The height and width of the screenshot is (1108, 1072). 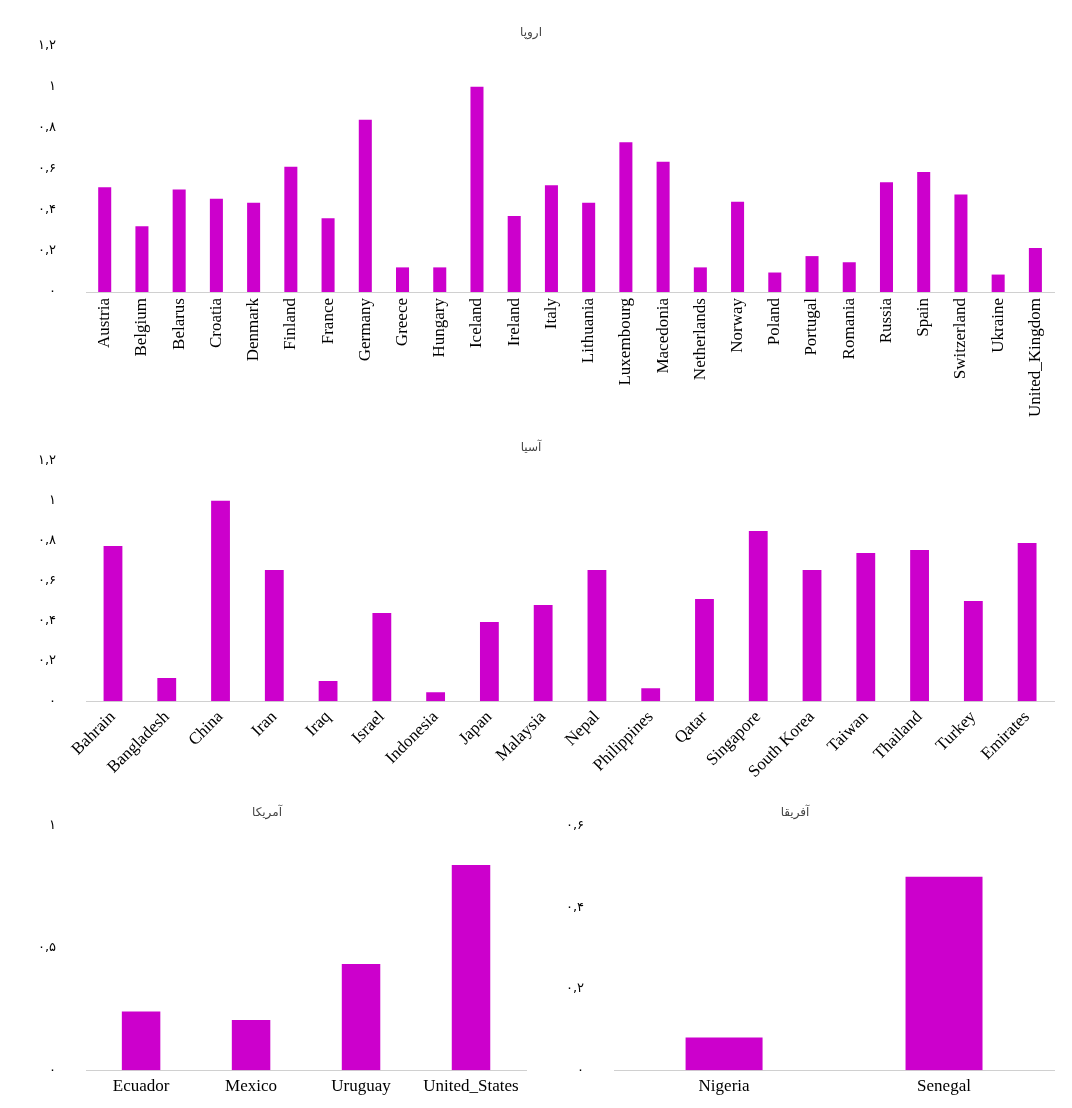 I want to click on x-tick-label: Romania, so click(x=848, y=328).